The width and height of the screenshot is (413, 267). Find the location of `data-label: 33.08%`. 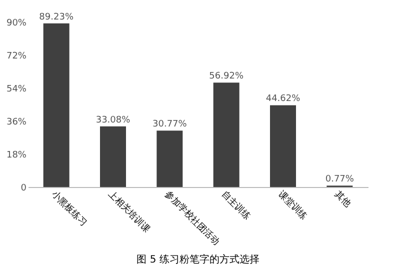

data-label: 33.08% is located at coordinates (113, 120).